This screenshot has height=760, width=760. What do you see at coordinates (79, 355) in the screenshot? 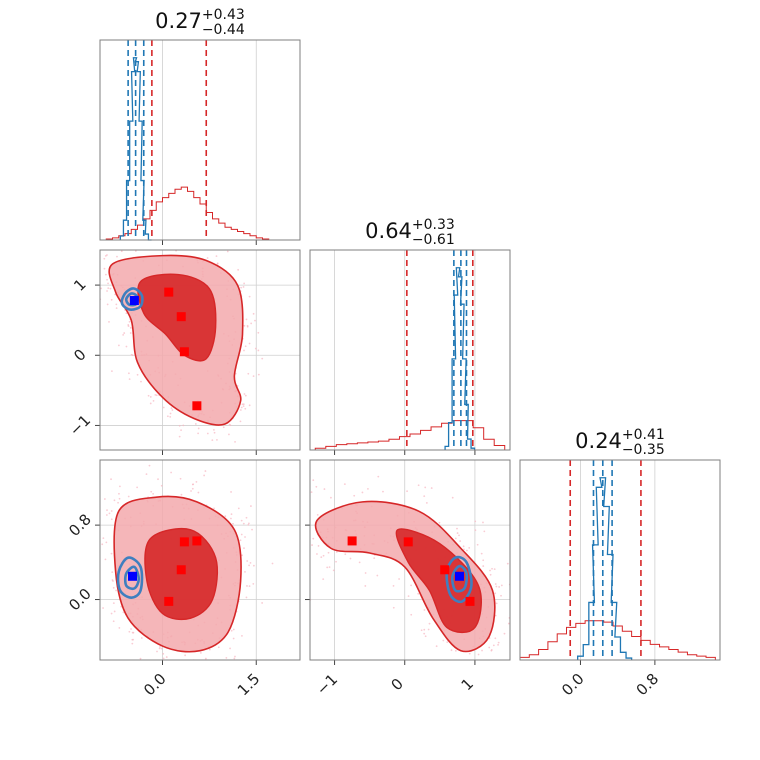
I see `y-tick-label: 0` at bounding box center [79, 355].